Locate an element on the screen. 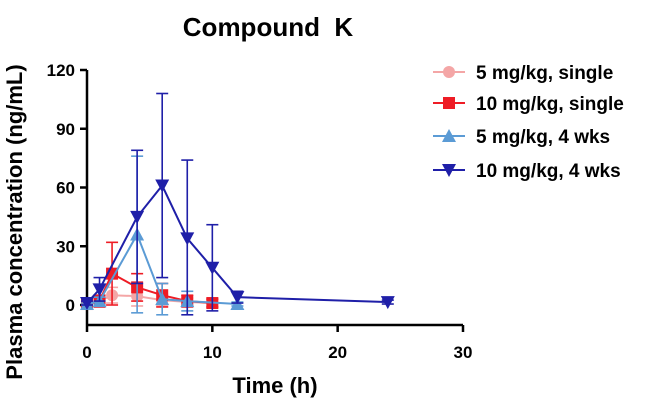  chart-title: Compound K is located at coordinates (268, 27).